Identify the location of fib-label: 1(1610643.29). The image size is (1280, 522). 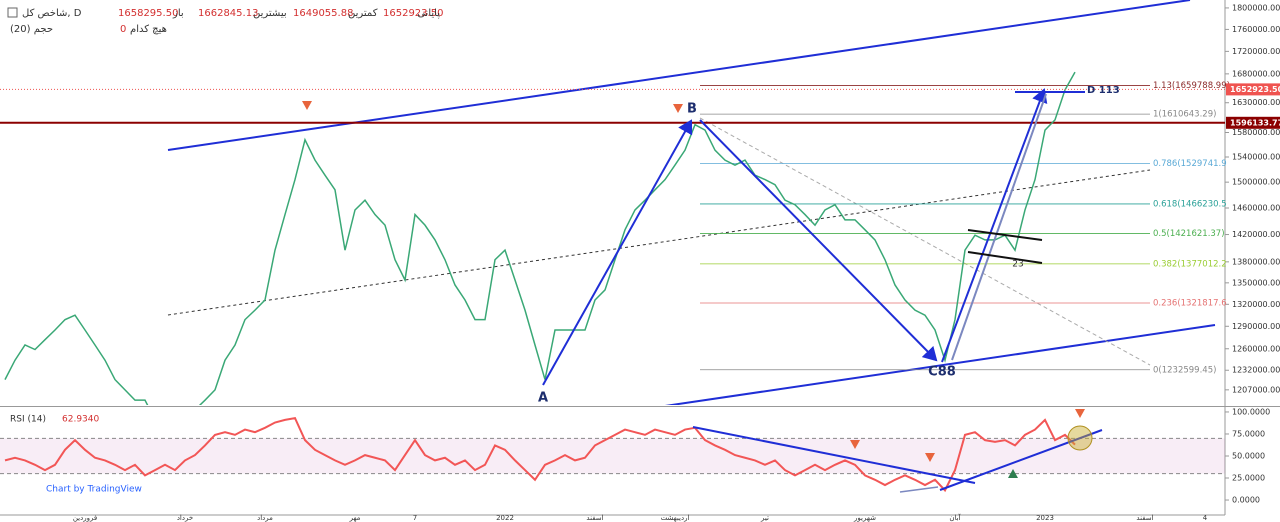
(1184, 115).